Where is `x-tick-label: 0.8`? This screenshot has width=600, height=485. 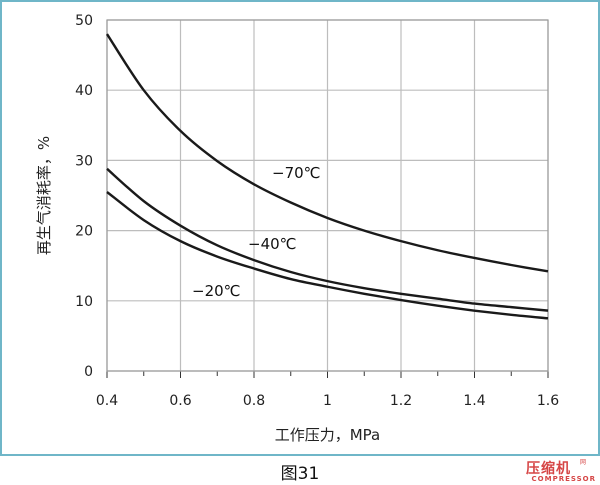
x-tick-label: 0.8 is located at coordinates (254, 401).